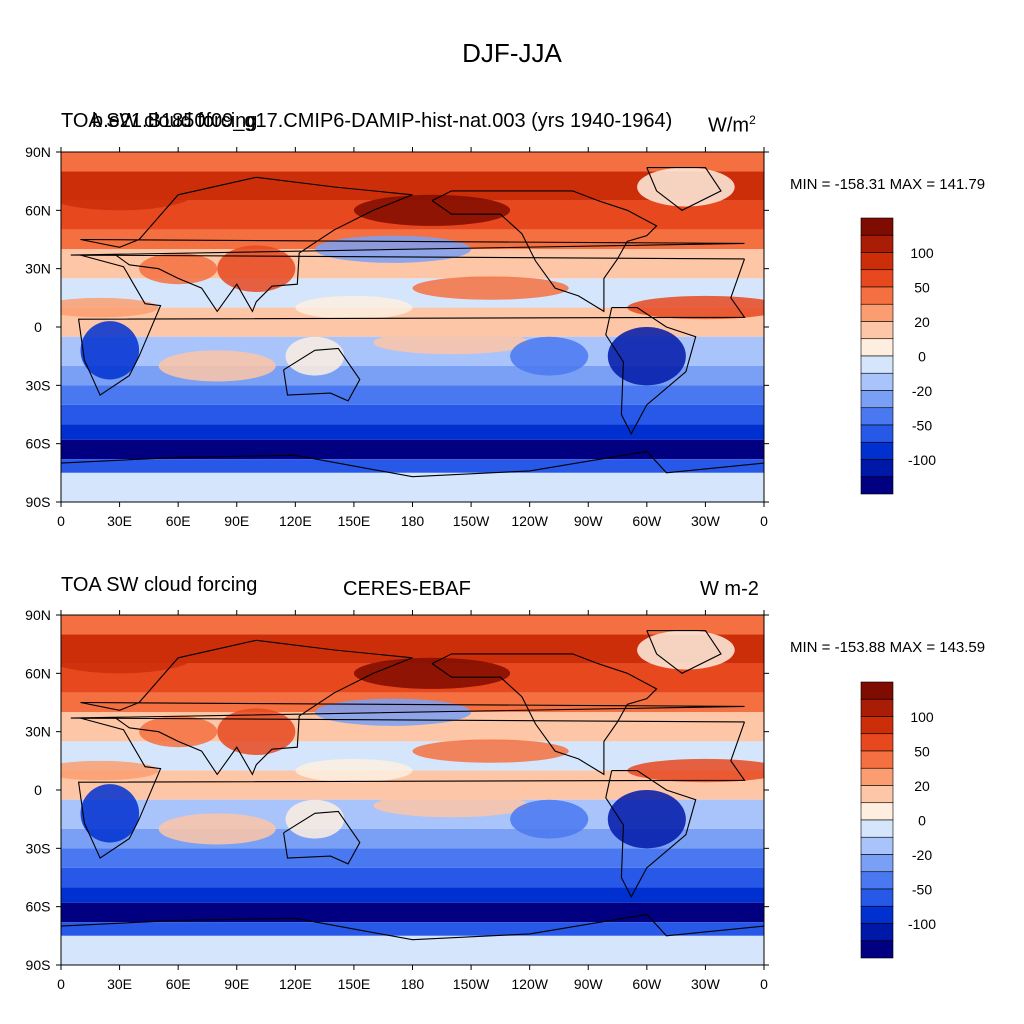 This screenshot has width=1024, height=1024. What do you see at coordinates (887, 184) in the screenshot?
I see `panel1-minmax: MIN = -158.31 MAX = 141.79` at bounding box center [887, 184].